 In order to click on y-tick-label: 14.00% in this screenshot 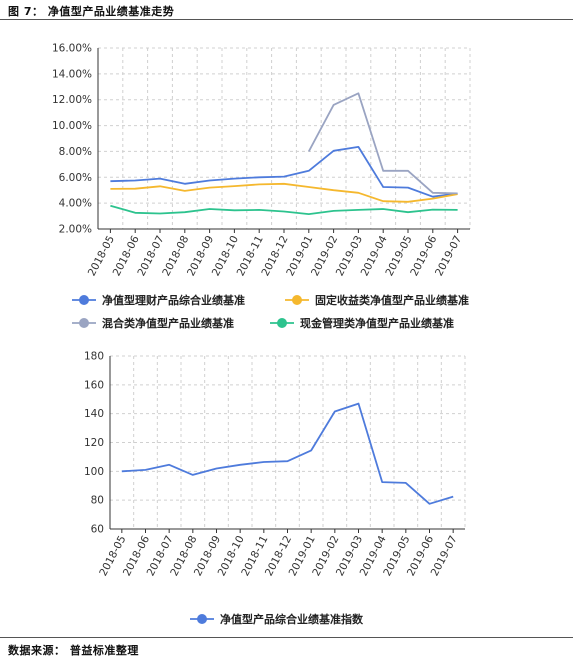, I will do `click(72, 74)`.